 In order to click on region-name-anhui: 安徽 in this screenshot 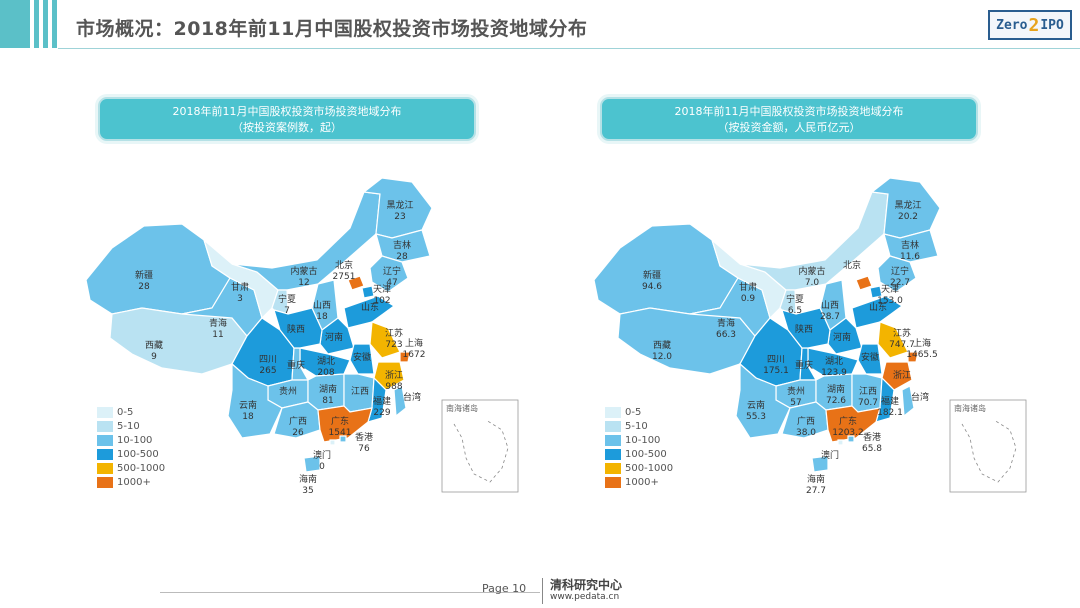, I will do `click(362, 357)`.